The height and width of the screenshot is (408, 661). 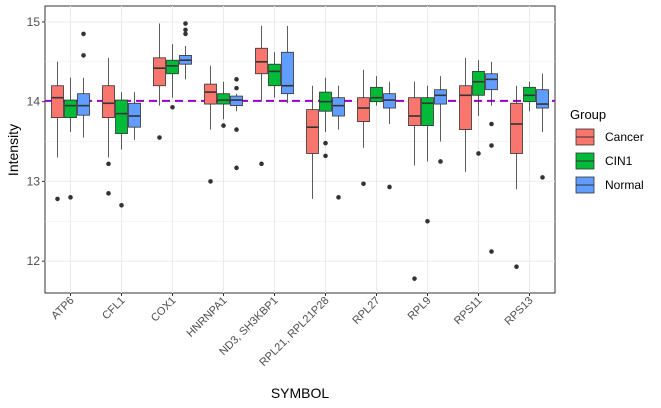 What do you see at coordinates (13, 150) in the screenshot?
I see `y-axis-title: Intensity` at bounding box center [13, 150].